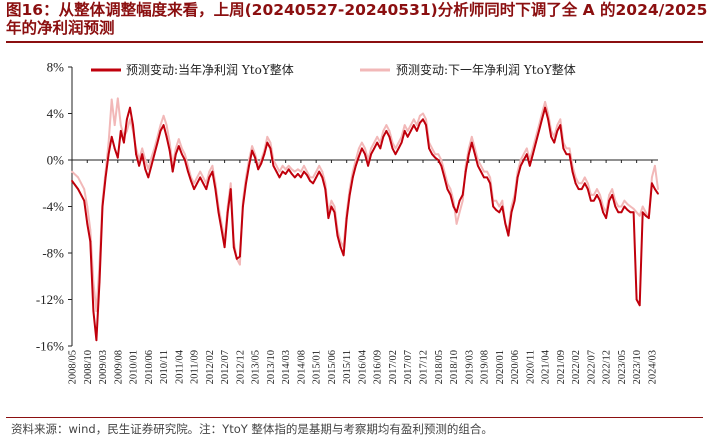 The height and width of the screenshot is (440, 715). Describe the element at coordinates (378, 367) in the screenshot. I see `x-tick-label: 2016/09` at that location.